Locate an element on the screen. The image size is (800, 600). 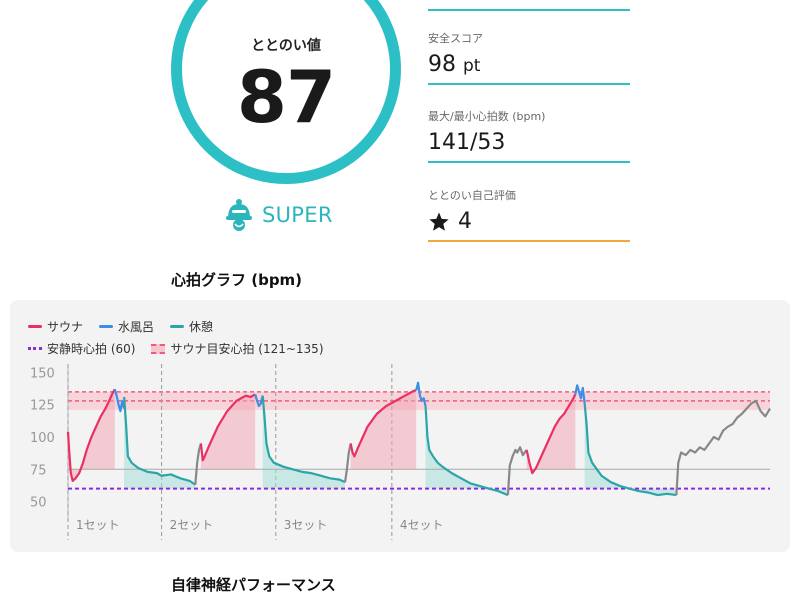
self-rating: ととのい自己評価 4 is located at coordinates (529, 214).